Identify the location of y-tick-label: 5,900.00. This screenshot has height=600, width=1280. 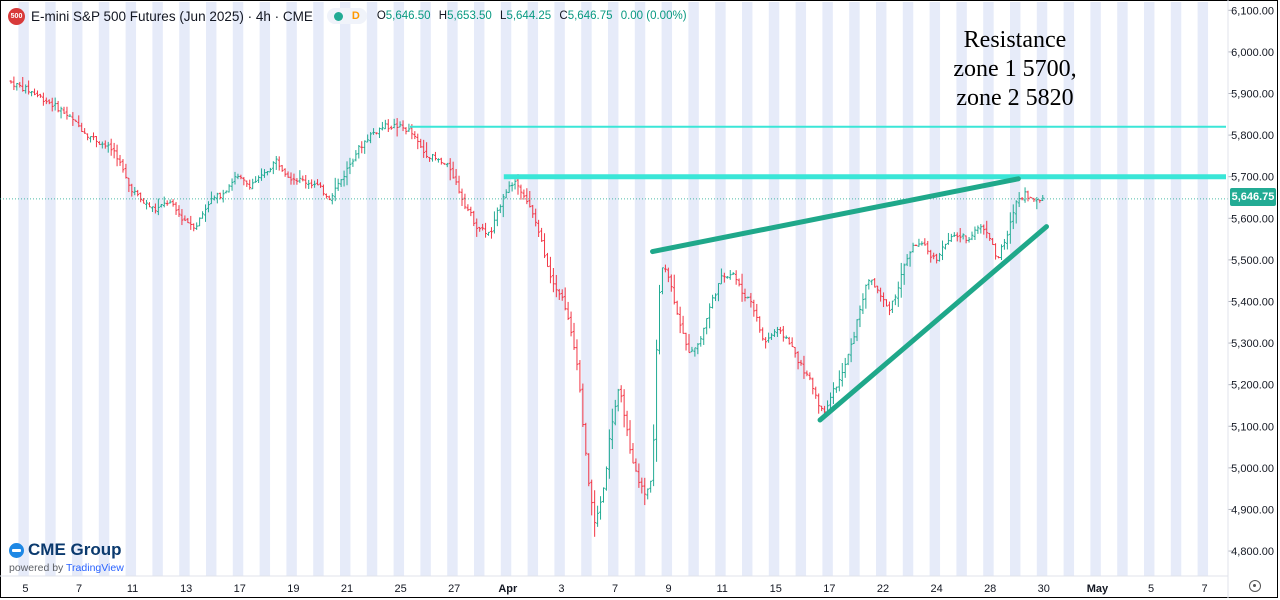
(1252, 95).